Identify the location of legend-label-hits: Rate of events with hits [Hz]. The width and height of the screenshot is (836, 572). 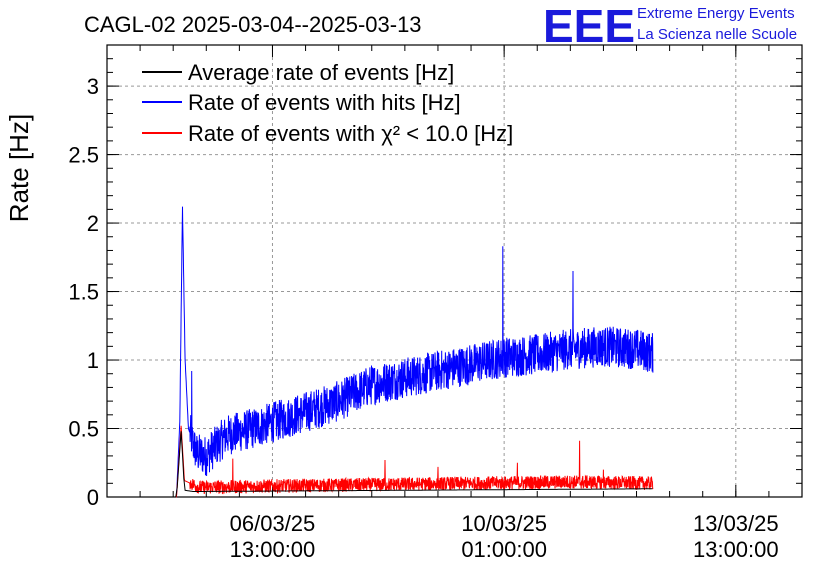
(324, 102).